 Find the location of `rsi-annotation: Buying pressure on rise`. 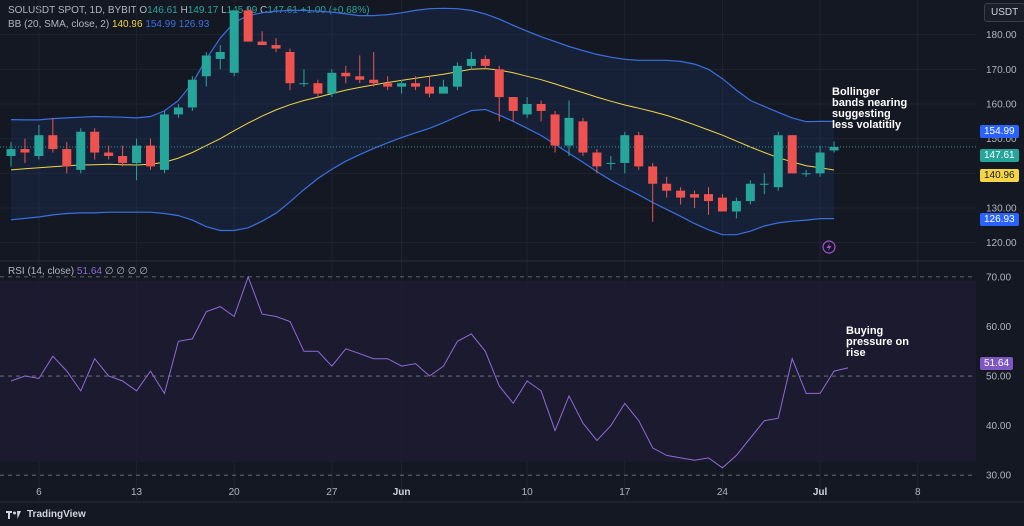

rsi-annotation: Buying pressure on rise is located at coordinates (877, 342).